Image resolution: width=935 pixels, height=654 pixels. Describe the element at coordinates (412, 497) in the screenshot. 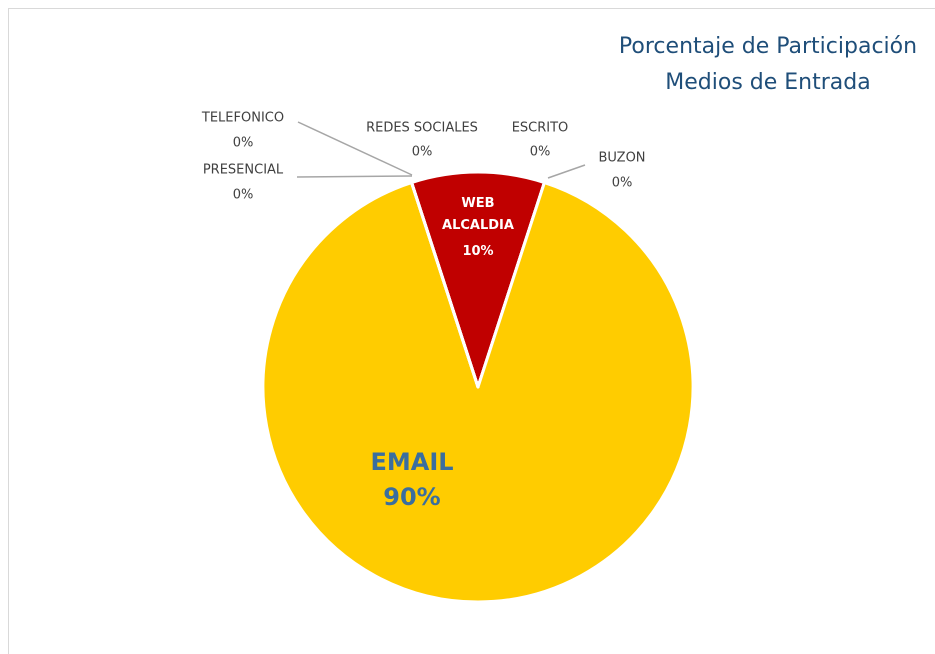

I see `value-label: 90%` at that location.